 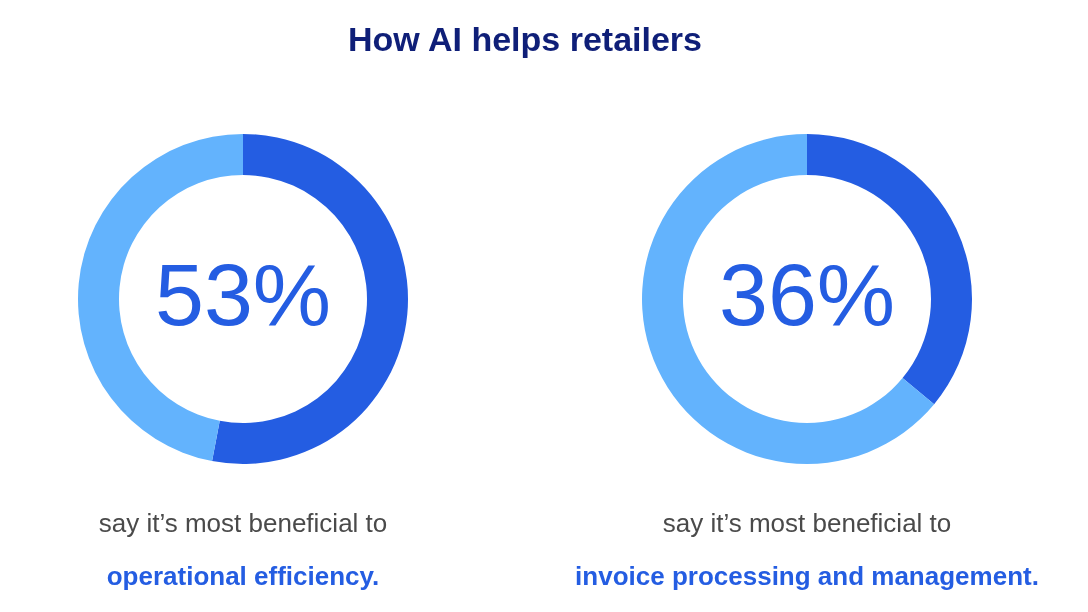 I want to click on text: invoice processing and management., so click(x=807, y=576).